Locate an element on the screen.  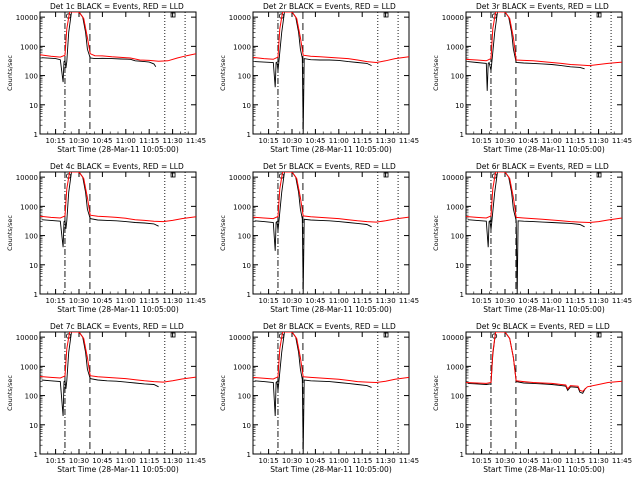
panel-title: Det 7c BLACK = Events, RED = LLD is located at coordinates (117, 326).